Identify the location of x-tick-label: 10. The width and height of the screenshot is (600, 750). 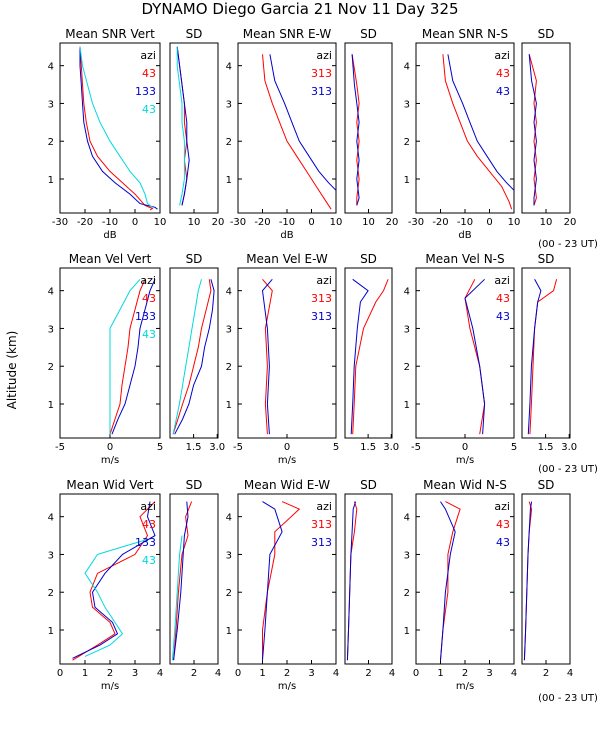
(160, 222).